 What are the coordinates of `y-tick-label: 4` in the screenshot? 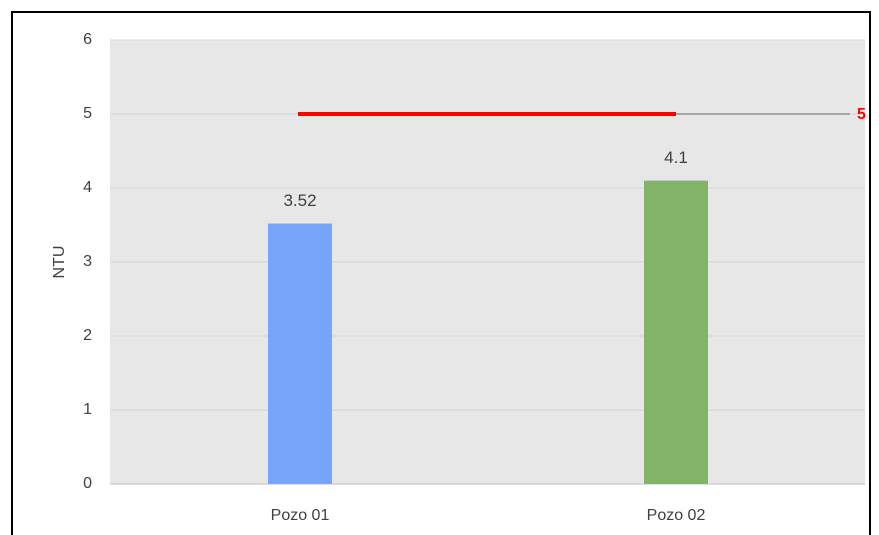 It's located at (87, 187).